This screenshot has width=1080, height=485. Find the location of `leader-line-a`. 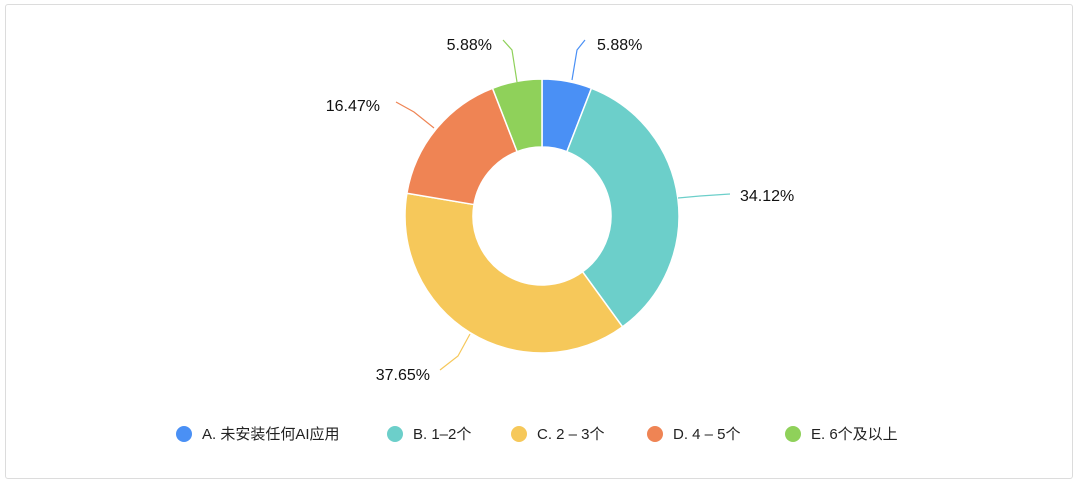

leader-line-a is located at coordinates (578, 60).